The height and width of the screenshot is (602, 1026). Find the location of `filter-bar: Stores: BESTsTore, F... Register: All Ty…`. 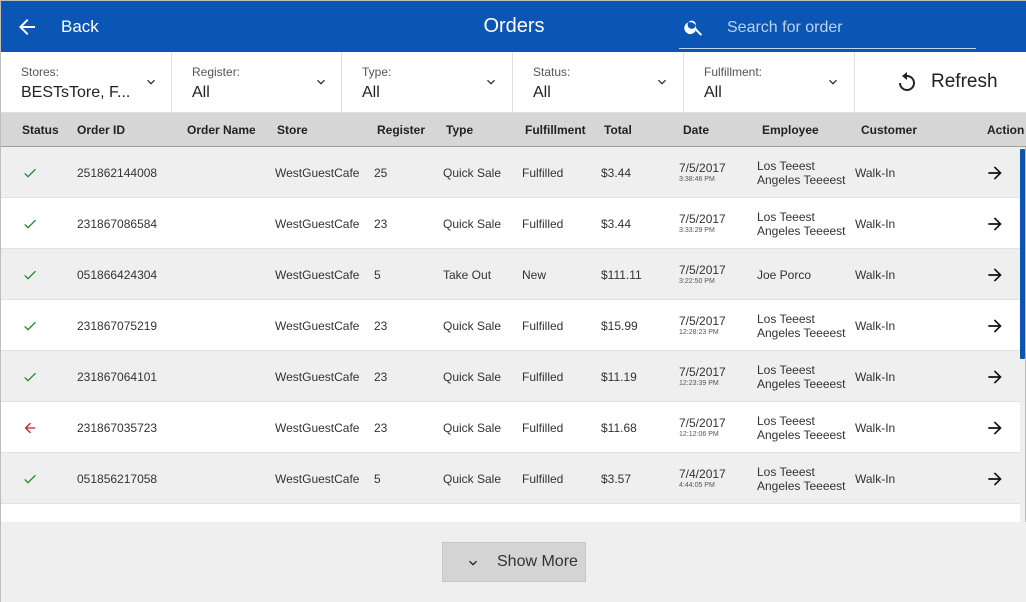

filter-bar: Stores: BESTsTore, F... Register: All Ty… is located at coordinates (513, 82).